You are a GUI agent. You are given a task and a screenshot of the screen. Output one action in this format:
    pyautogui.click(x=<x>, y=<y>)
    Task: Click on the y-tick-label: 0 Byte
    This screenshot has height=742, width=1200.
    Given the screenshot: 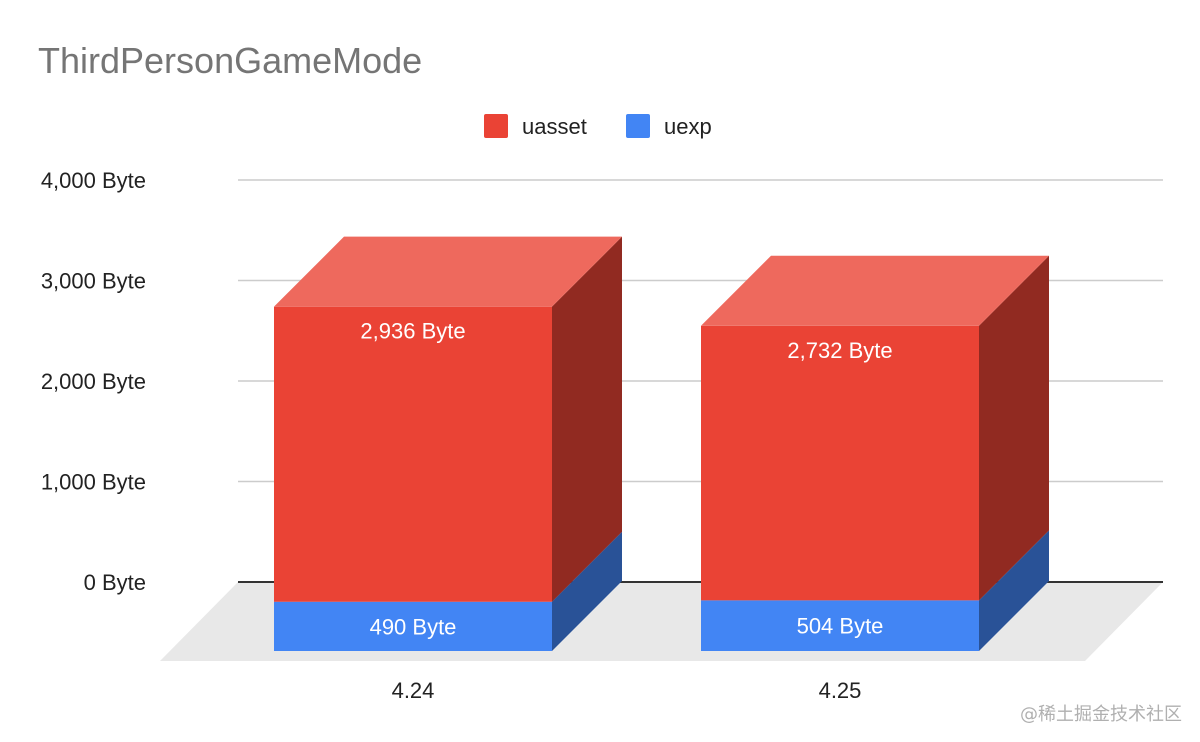 What is the action you would take?
    pyautogui.click(x=115, y=582)
    